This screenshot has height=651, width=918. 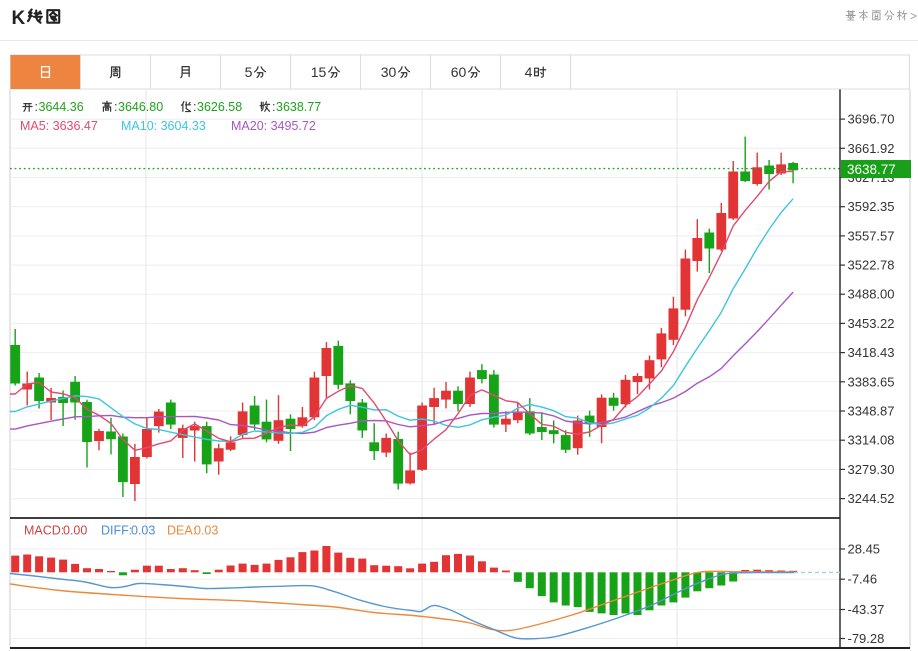 I want to click on svg-text: -7.46, so click(x=863, y=579).